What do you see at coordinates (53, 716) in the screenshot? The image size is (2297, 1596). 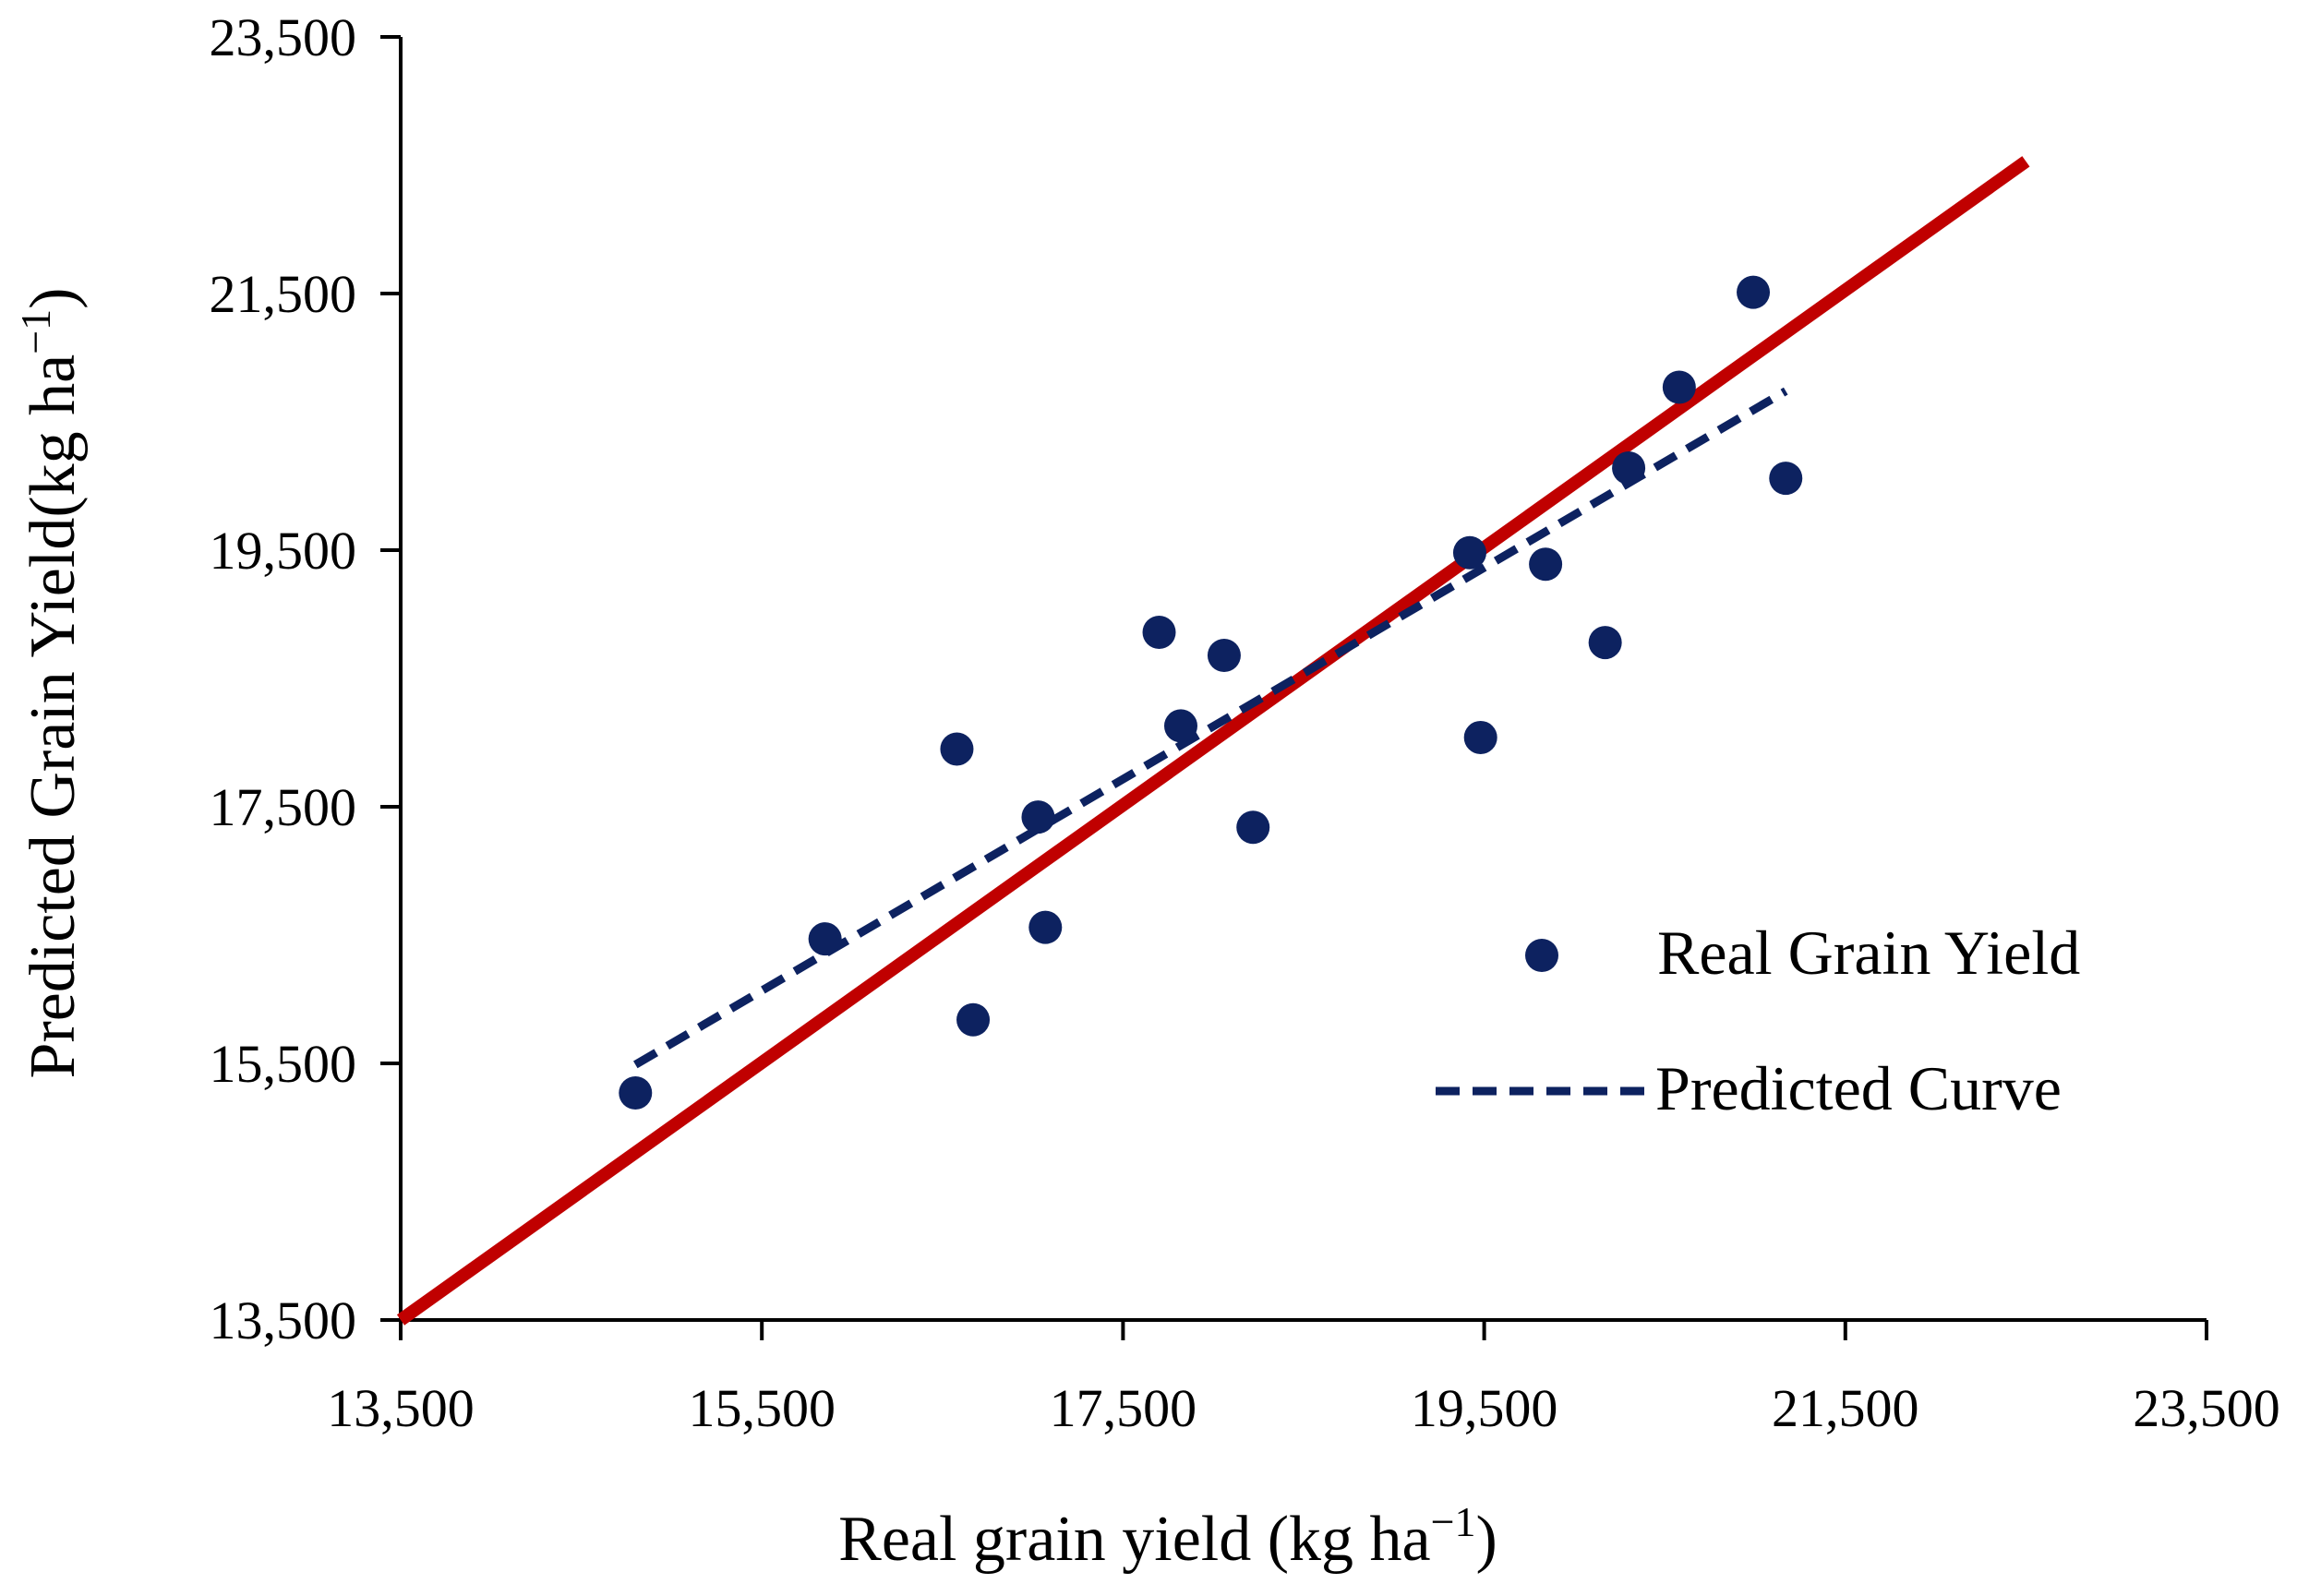 I see `y-axis-title-text: Predicted Grain Yield(kg ha` at bounding box center [53, 716].